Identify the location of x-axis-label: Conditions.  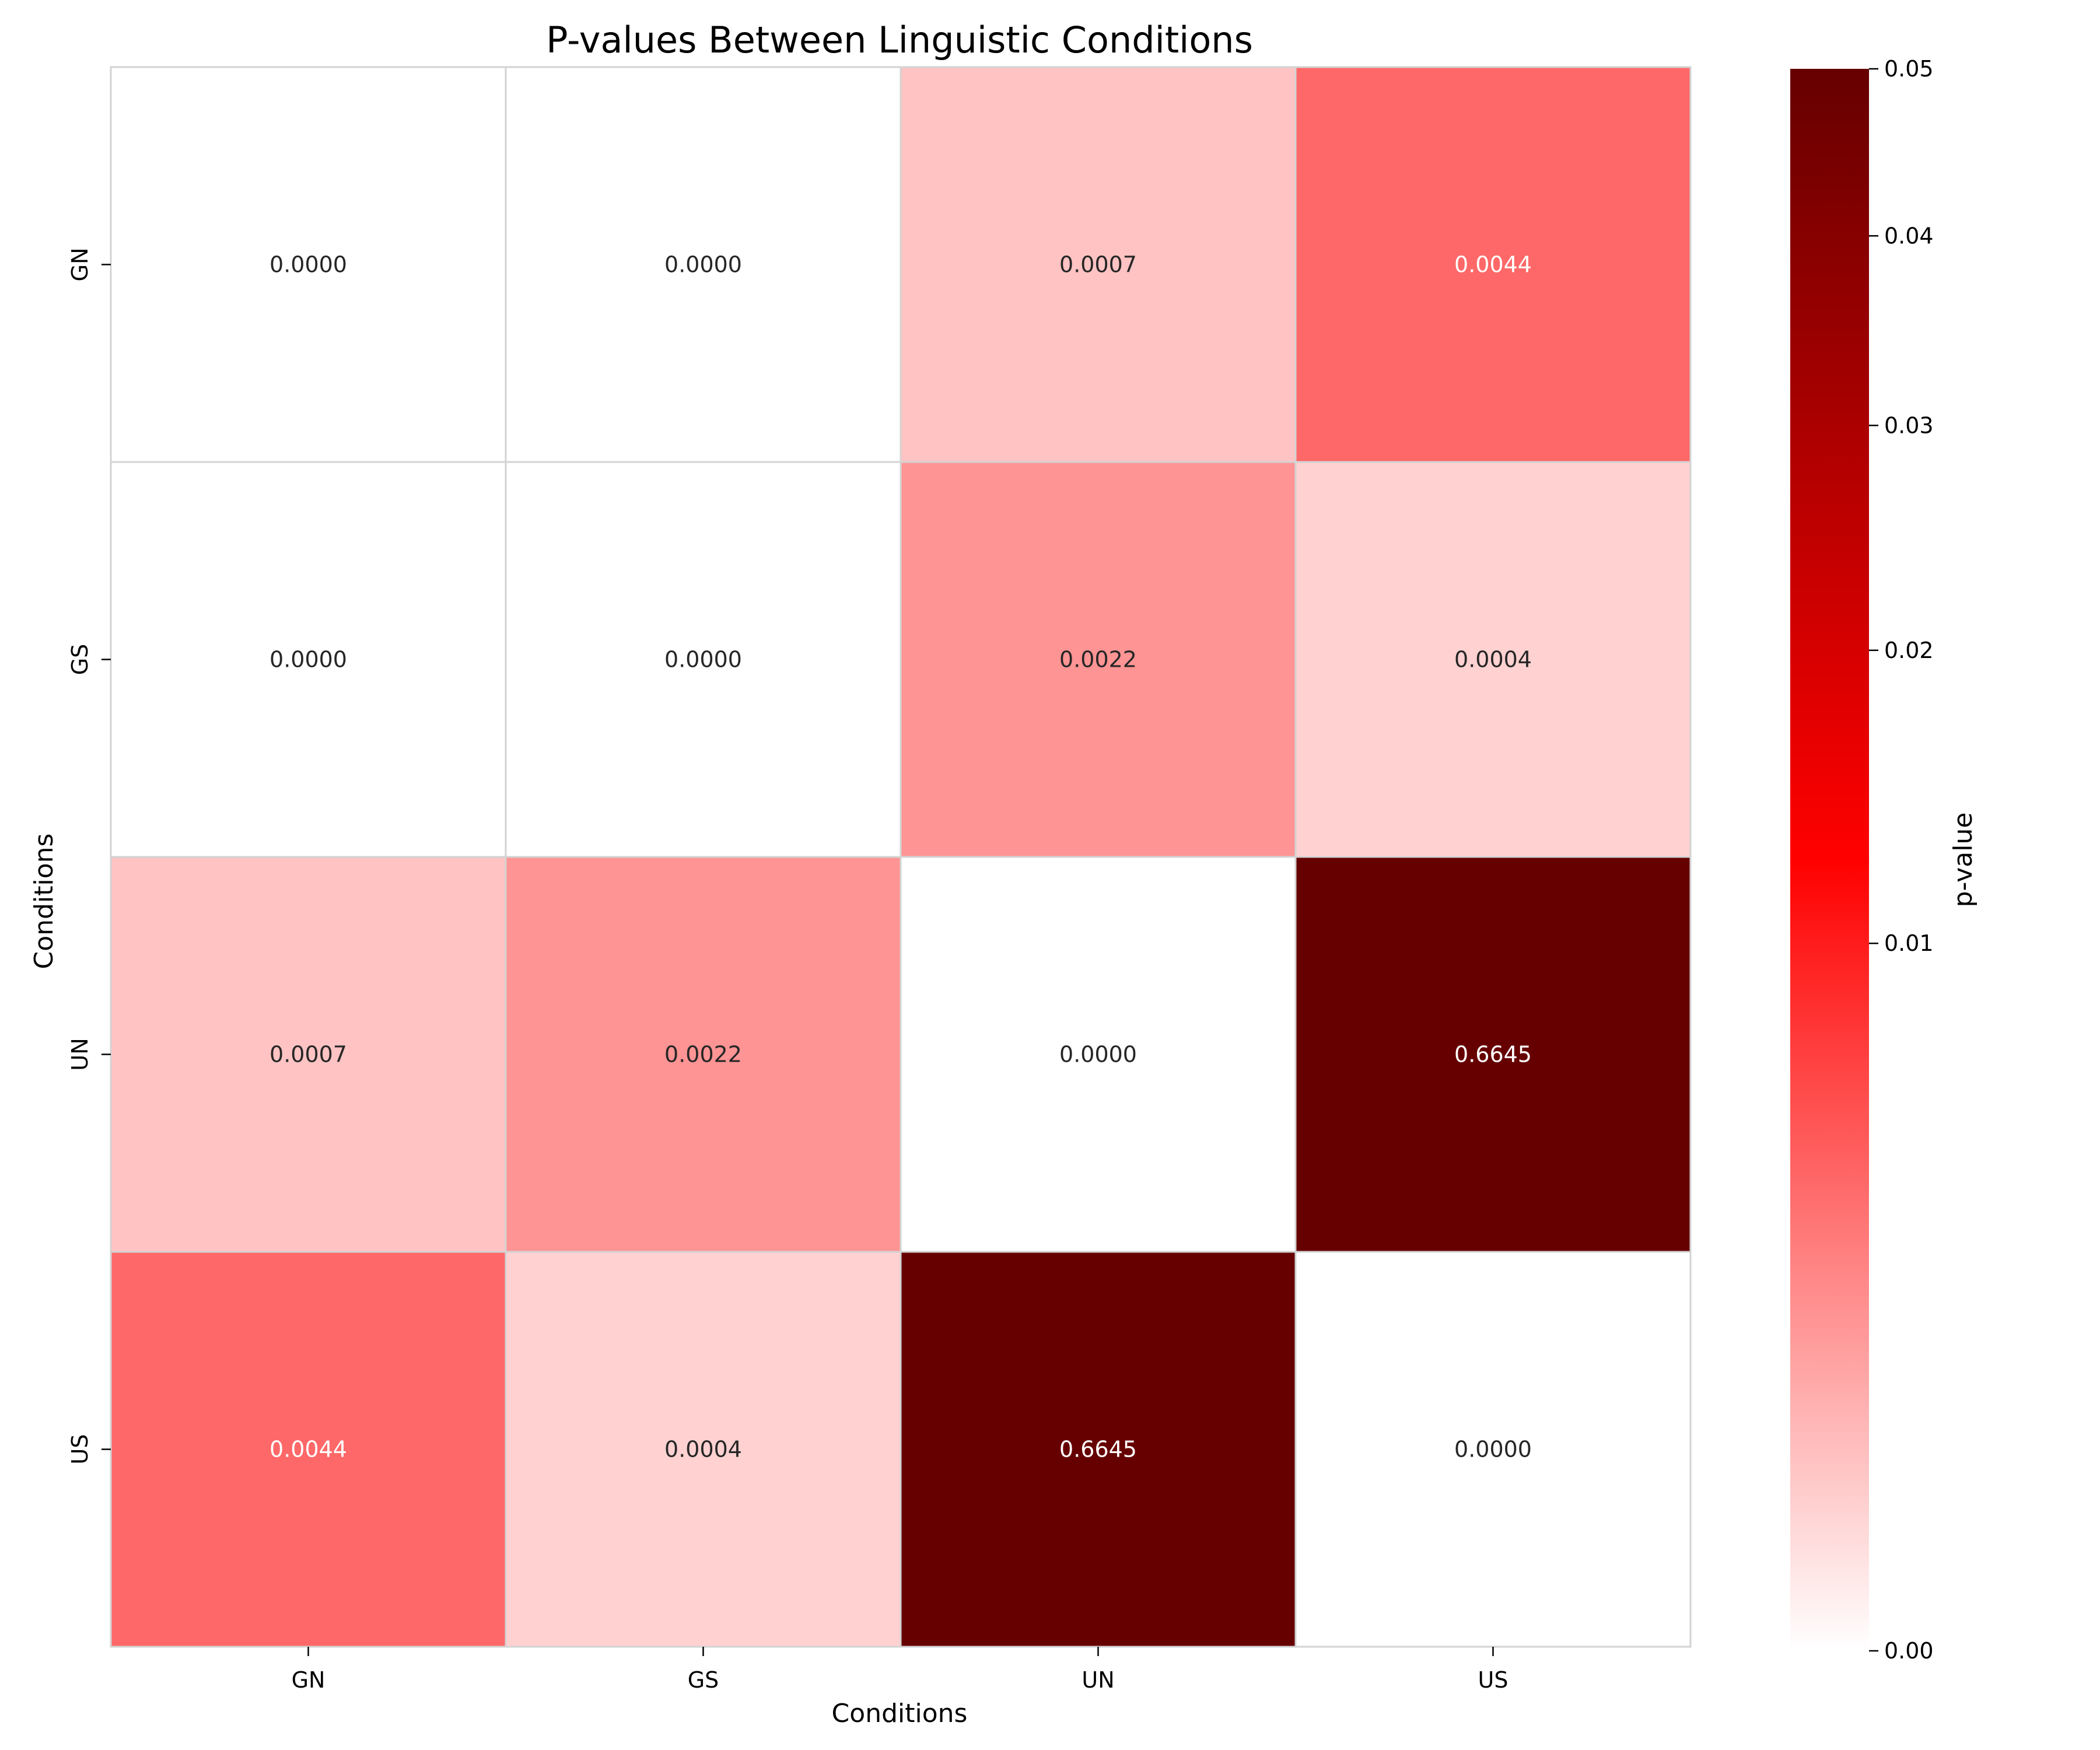
(900, 1713).